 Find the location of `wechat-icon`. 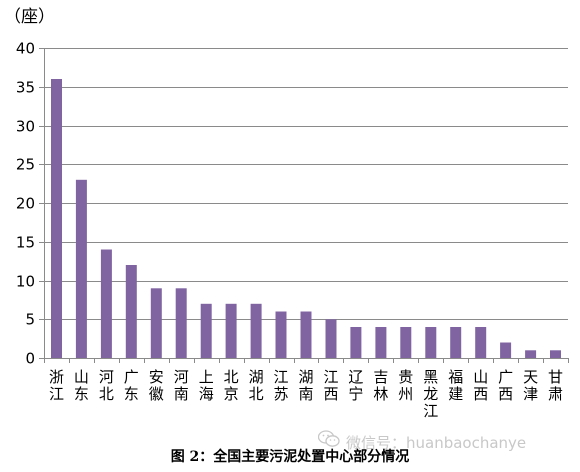

wechat-icon is located at coordinates (329, 438).